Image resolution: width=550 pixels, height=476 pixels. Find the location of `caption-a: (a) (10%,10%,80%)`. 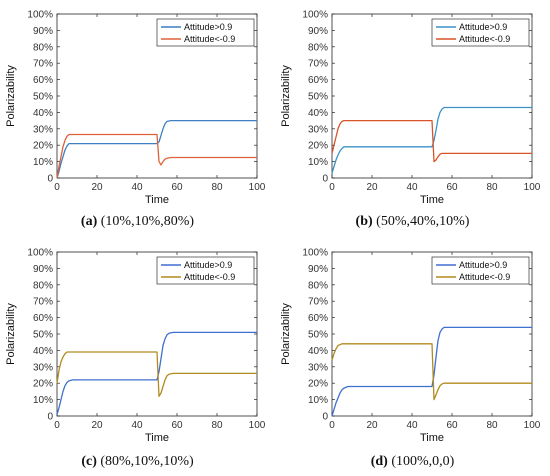

caption-a: (a) (10%,10%,80%) is located at coordinates (137, 222).